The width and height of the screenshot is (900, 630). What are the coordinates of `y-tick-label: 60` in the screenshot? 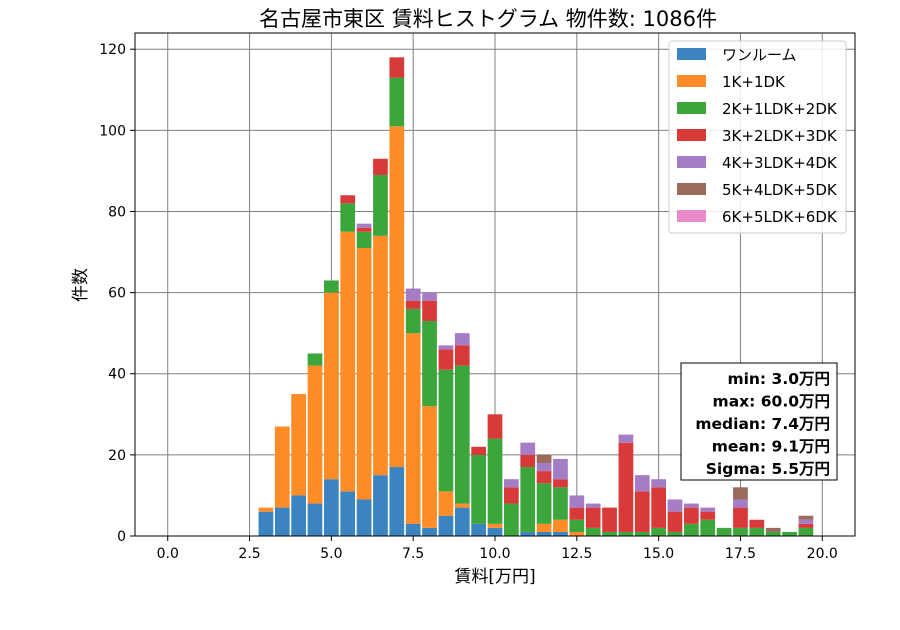 It's located at (117, 294).